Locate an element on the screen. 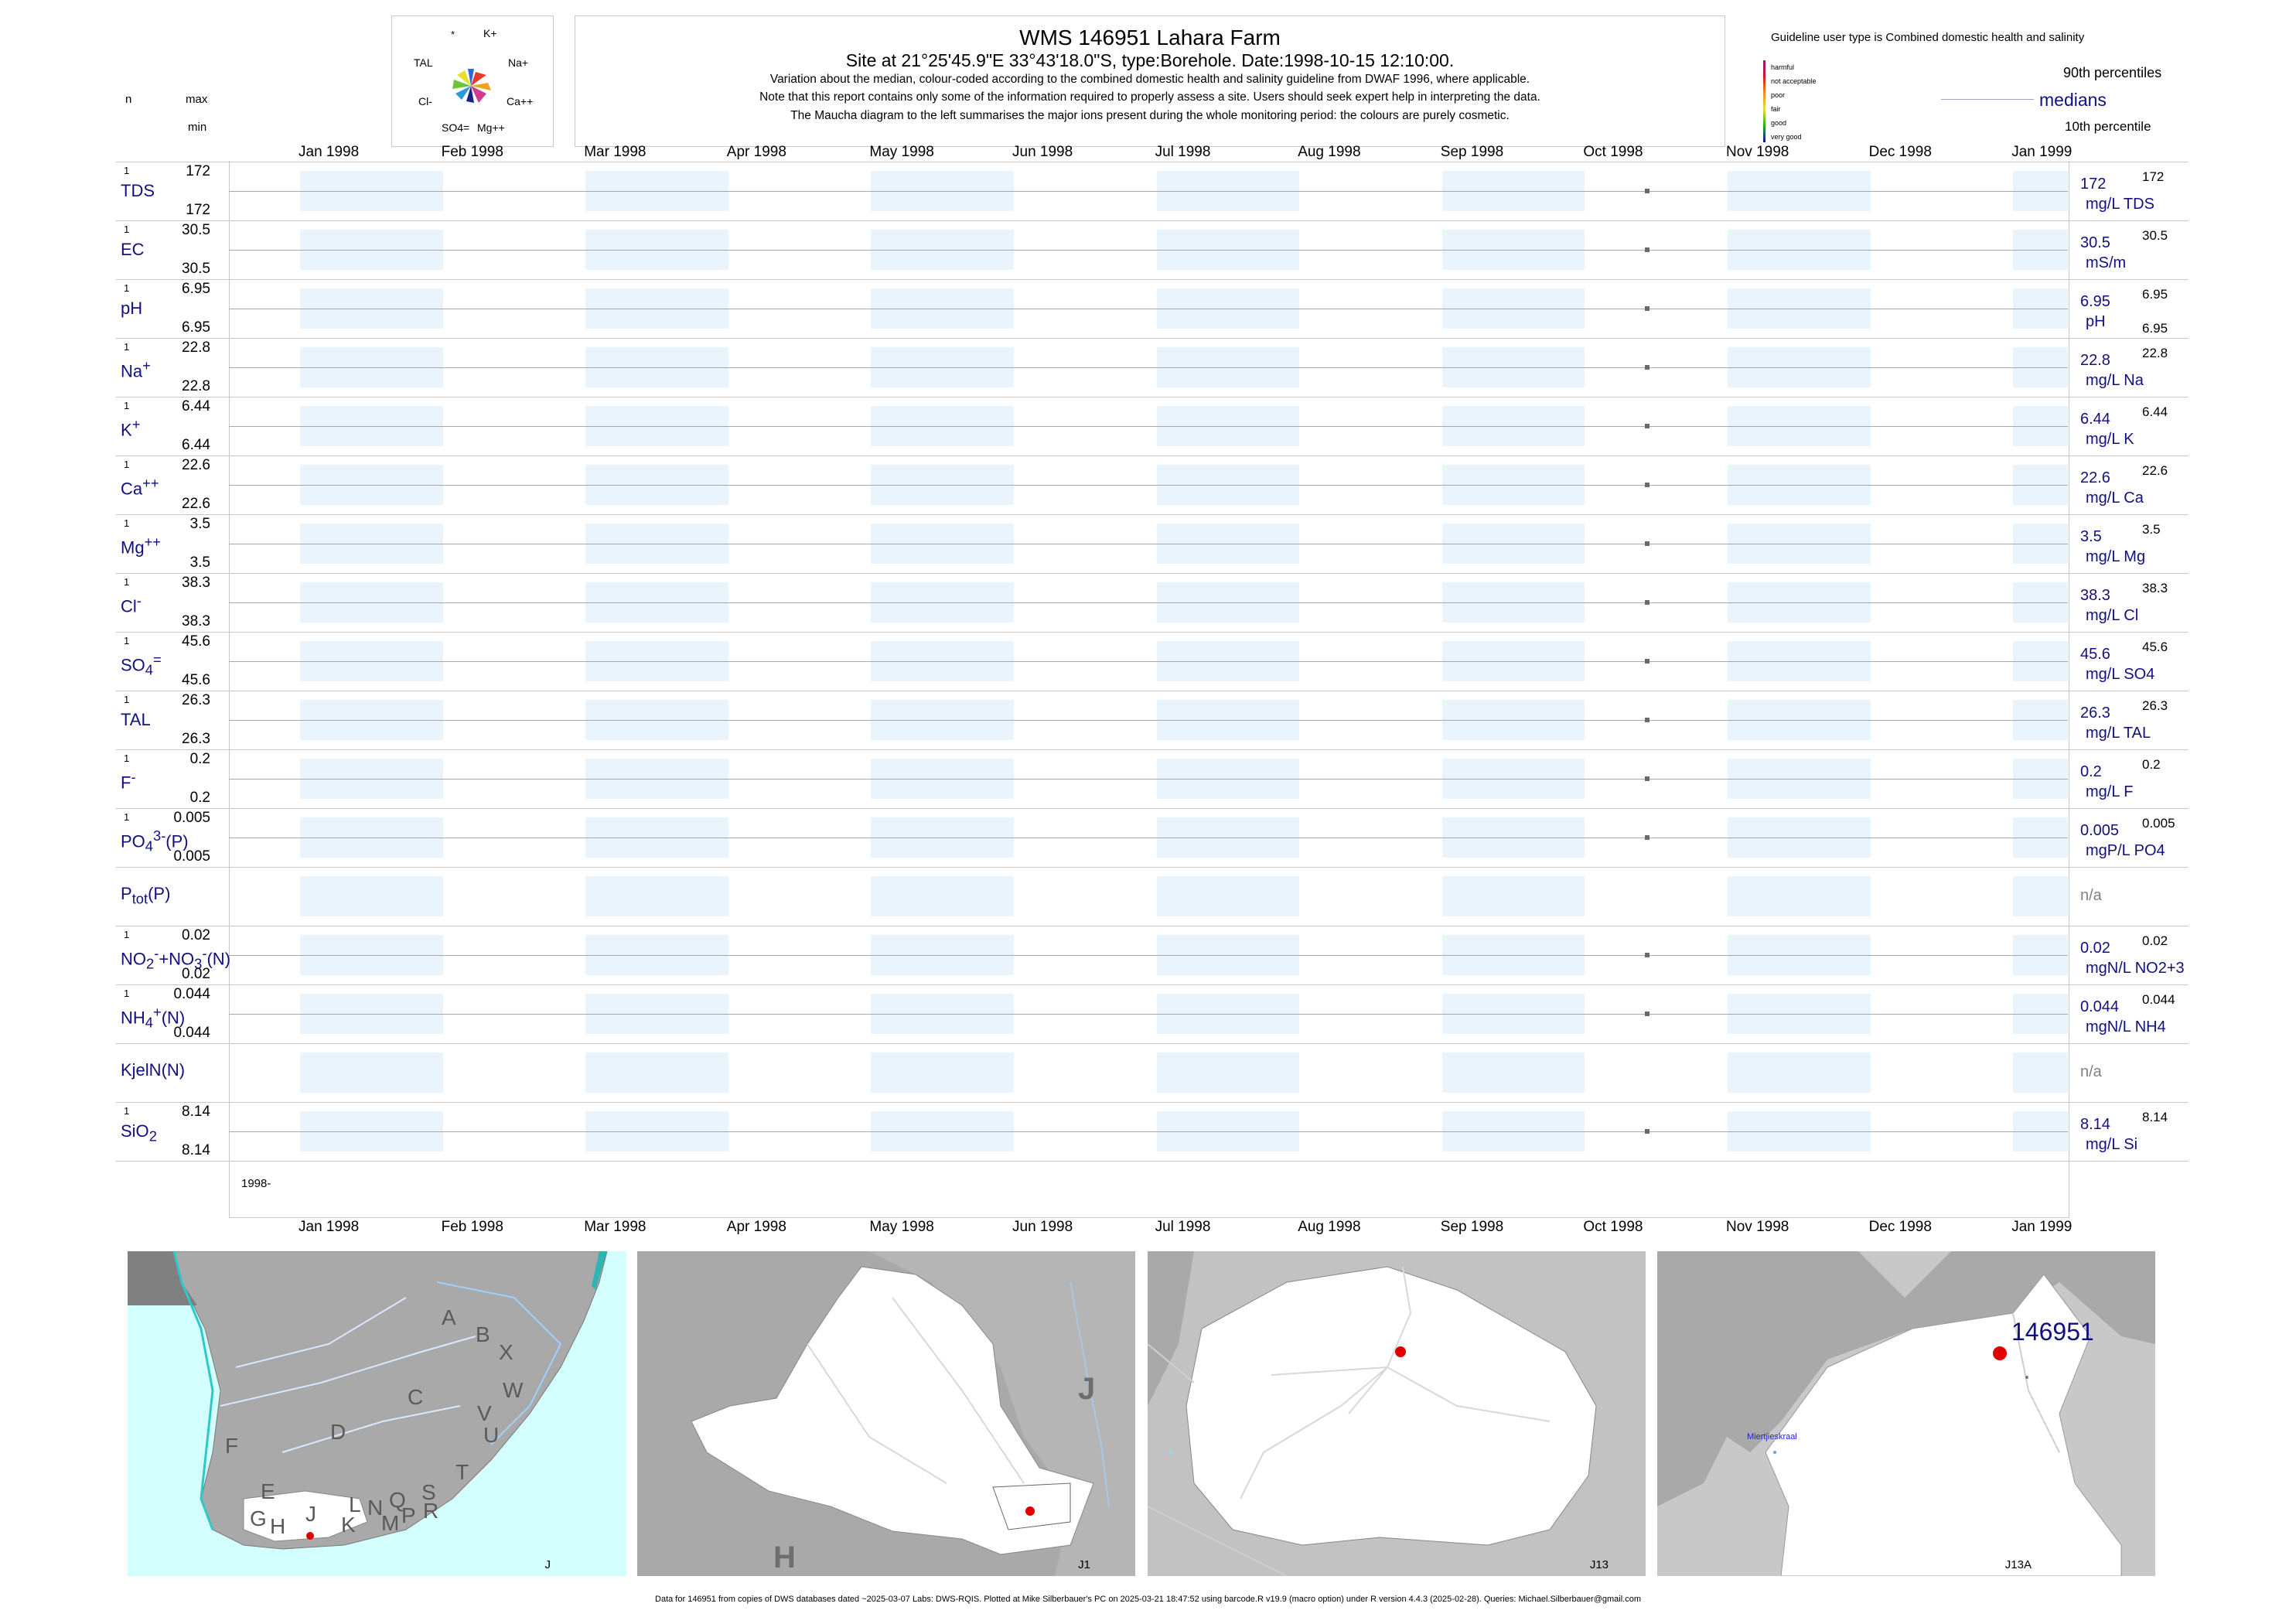  row-median-value: 0.02 is located at coordinates (2095, 948).